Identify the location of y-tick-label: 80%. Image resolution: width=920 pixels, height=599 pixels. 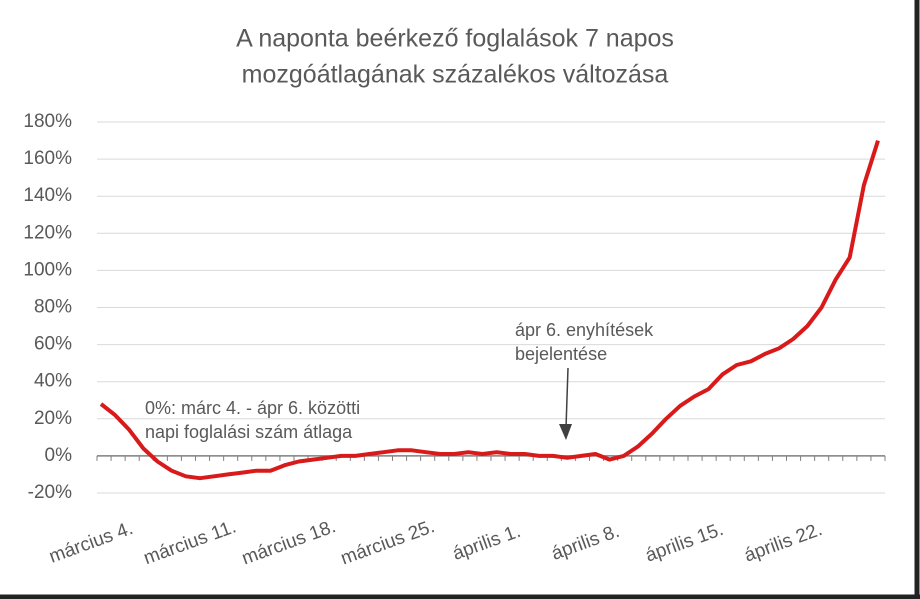
(53, 307).